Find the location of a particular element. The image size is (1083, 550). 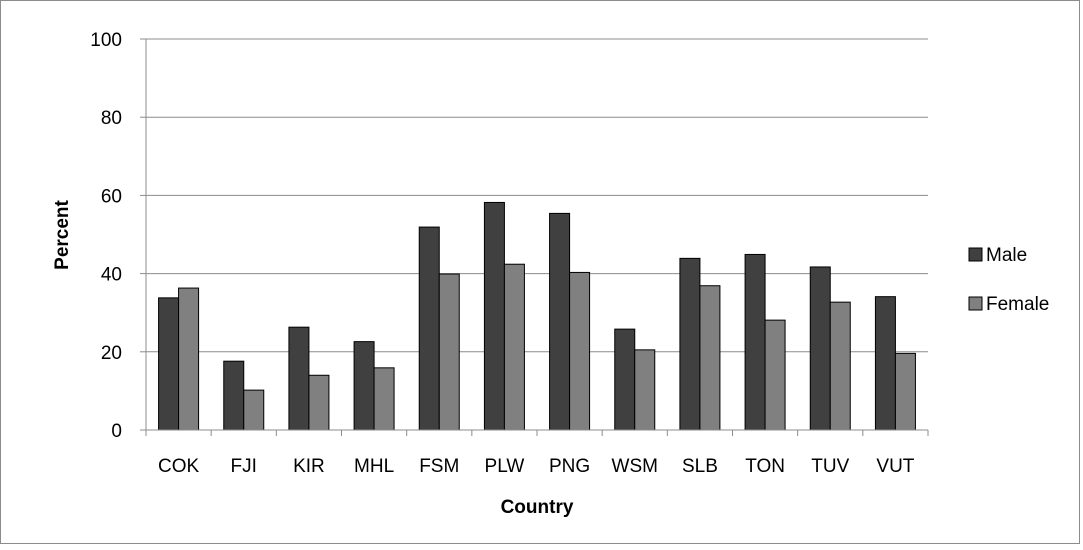

y-tick-label: 20 is located at coordinates (111, 353).